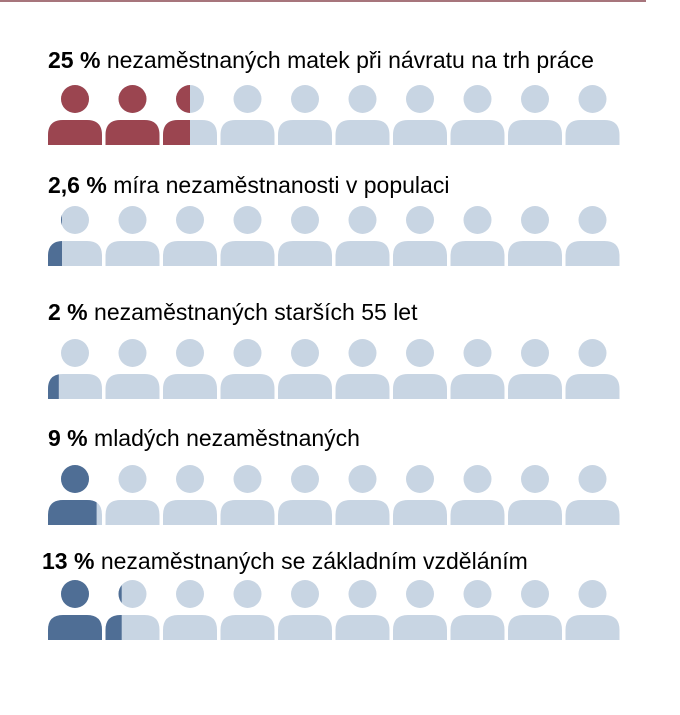 The width and height of the screenshot is (680, 715). Describe the element at coordinates (77, 185) in the screenshot. I see `percent-label: 2,6 %` at that location.